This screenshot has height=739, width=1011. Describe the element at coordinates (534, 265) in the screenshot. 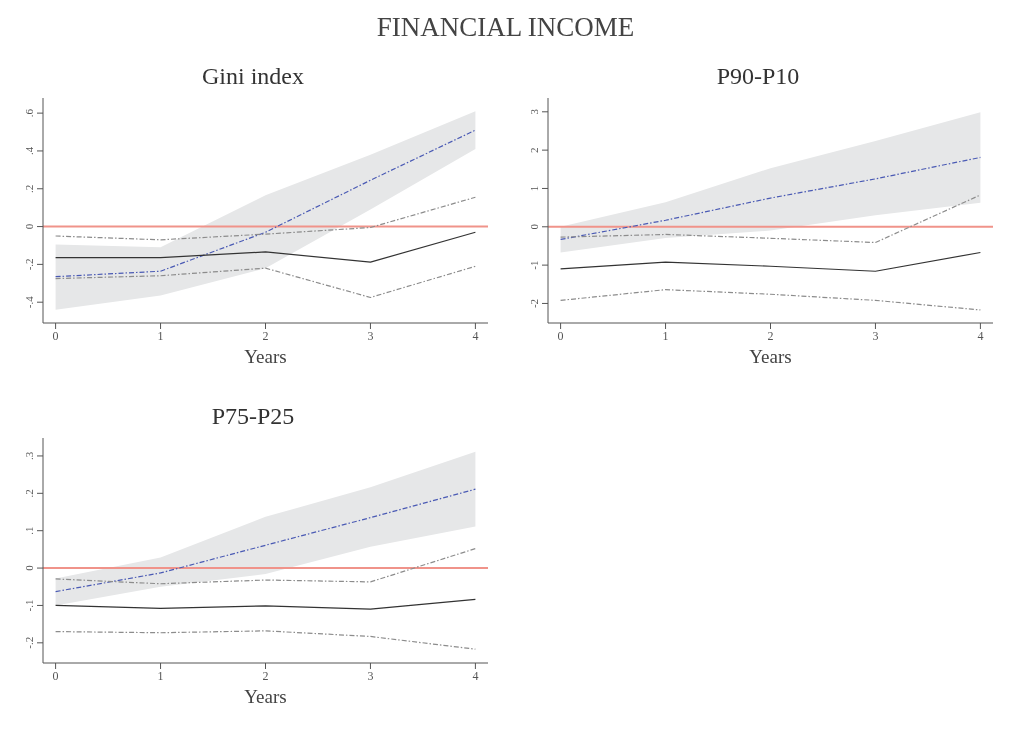

I see `y-tick-label: -1` at that location.